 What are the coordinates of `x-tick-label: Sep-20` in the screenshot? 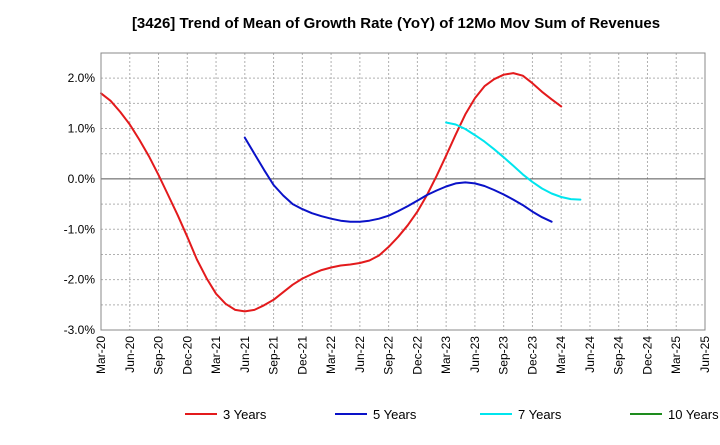 It's located at (159, 355).